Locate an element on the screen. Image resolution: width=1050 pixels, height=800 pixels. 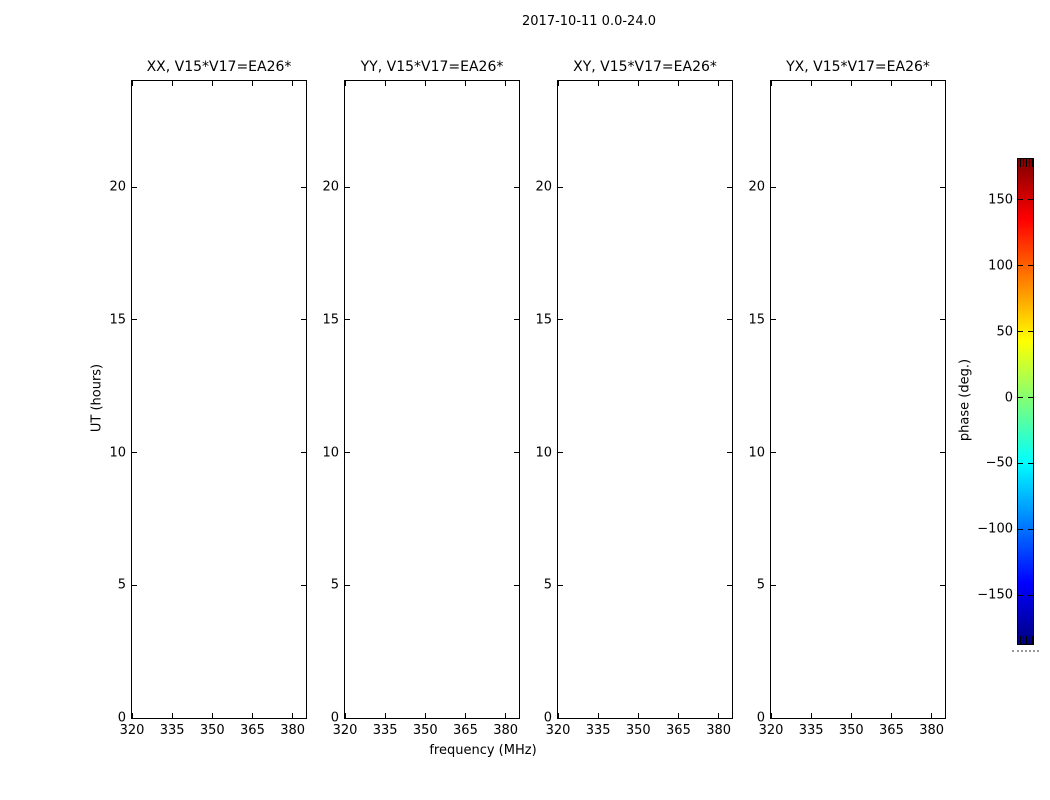
colorbar-tick-label: 150 is located at coordinates (1000, 200).